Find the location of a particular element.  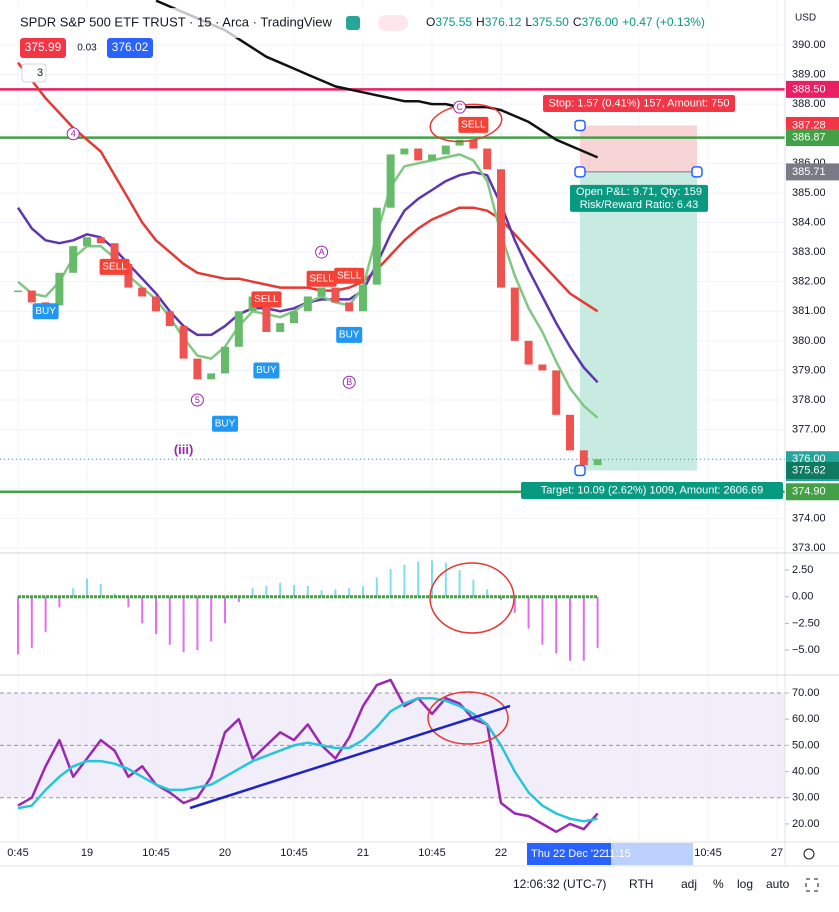

status-item: adj is located at coordinates (689, 884).